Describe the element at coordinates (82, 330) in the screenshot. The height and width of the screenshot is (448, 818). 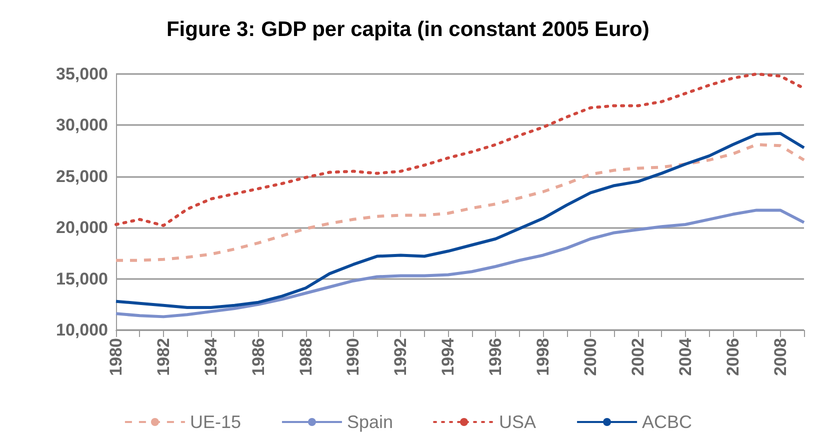
I see `y-tick-label: 10,000` at that location.